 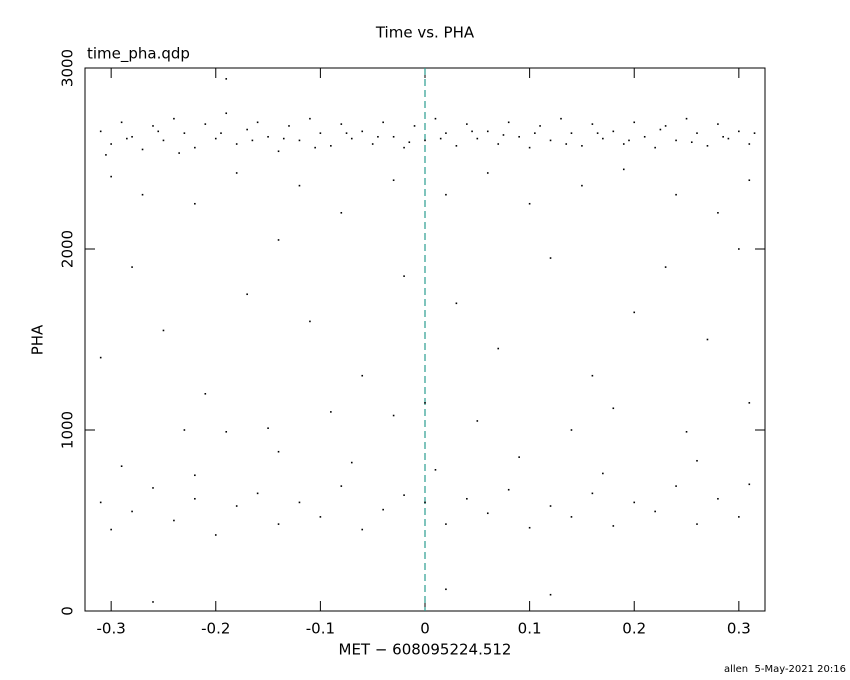 What do you see at coordinates (38, 339) in the screenshot?
I see `y-axis-label: PHA` at bounding box center [38, 339].